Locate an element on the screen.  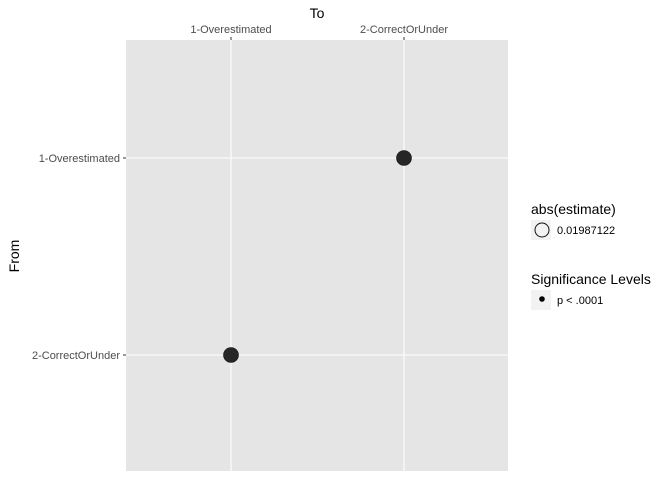
x-tick-label: 2-CorrectOrUnder is located at coordinates (404, 30).